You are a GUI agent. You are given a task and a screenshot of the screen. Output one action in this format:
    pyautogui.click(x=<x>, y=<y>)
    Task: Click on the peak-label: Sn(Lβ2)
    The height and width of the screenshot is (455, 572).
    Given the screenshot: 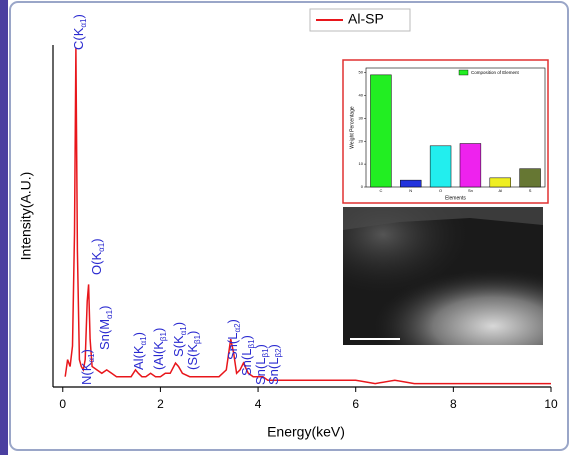 What is the action you would take?
    pyautogui.click(x=274, y=364)
    